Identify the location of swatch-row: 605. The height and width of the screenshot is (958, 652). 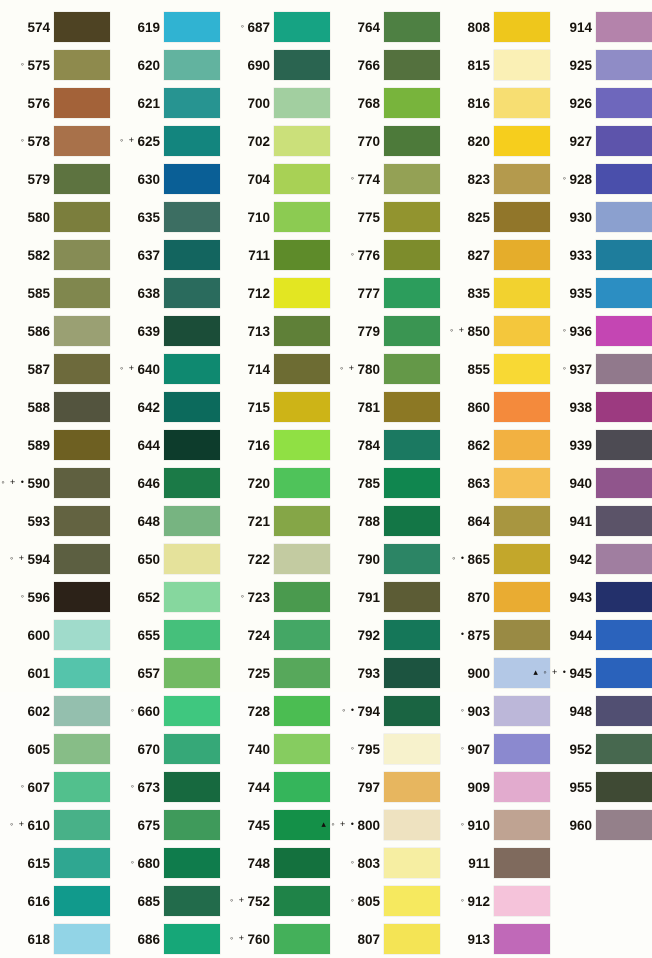
(55, 749).